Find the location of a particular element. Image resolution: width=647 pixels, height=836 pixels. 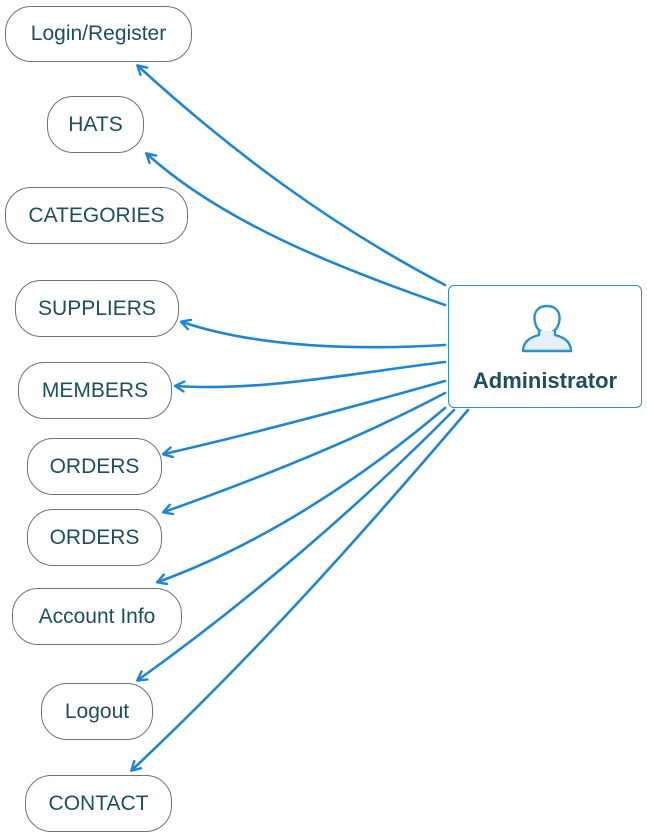

arrow-to-hats is located at coordinates (297, 230).